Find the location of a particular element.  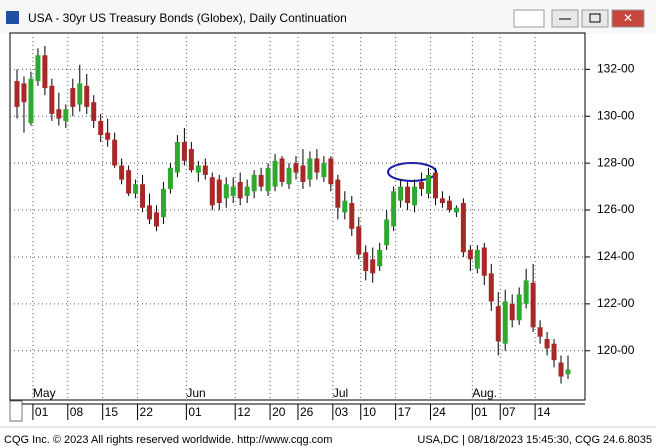

y-tick-label: 132-00 is located at coordinates (616, 69).